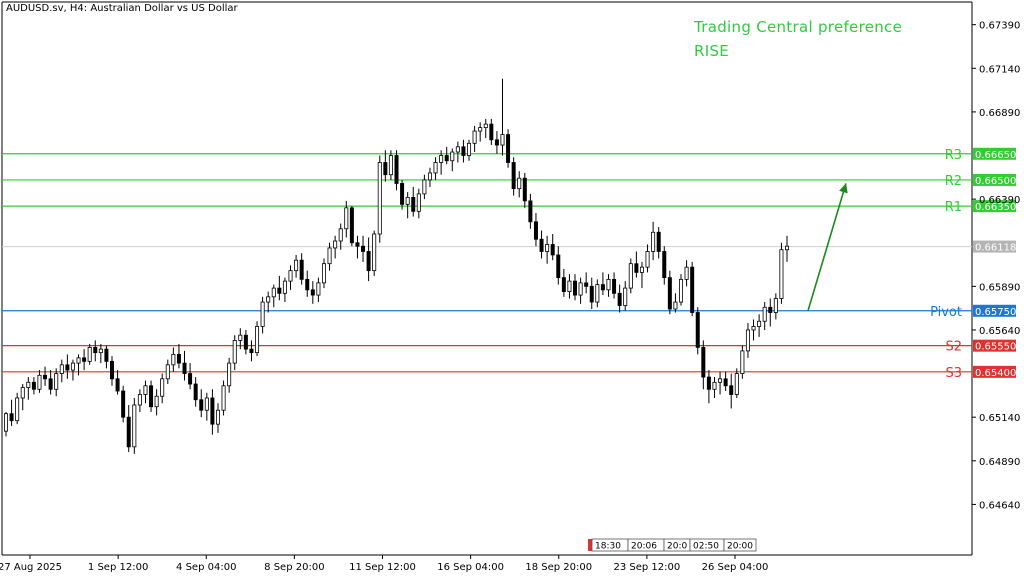 This screenshot has height=576, width=1024. I want to click on forecast-arrow-layer, so click(827, 247).